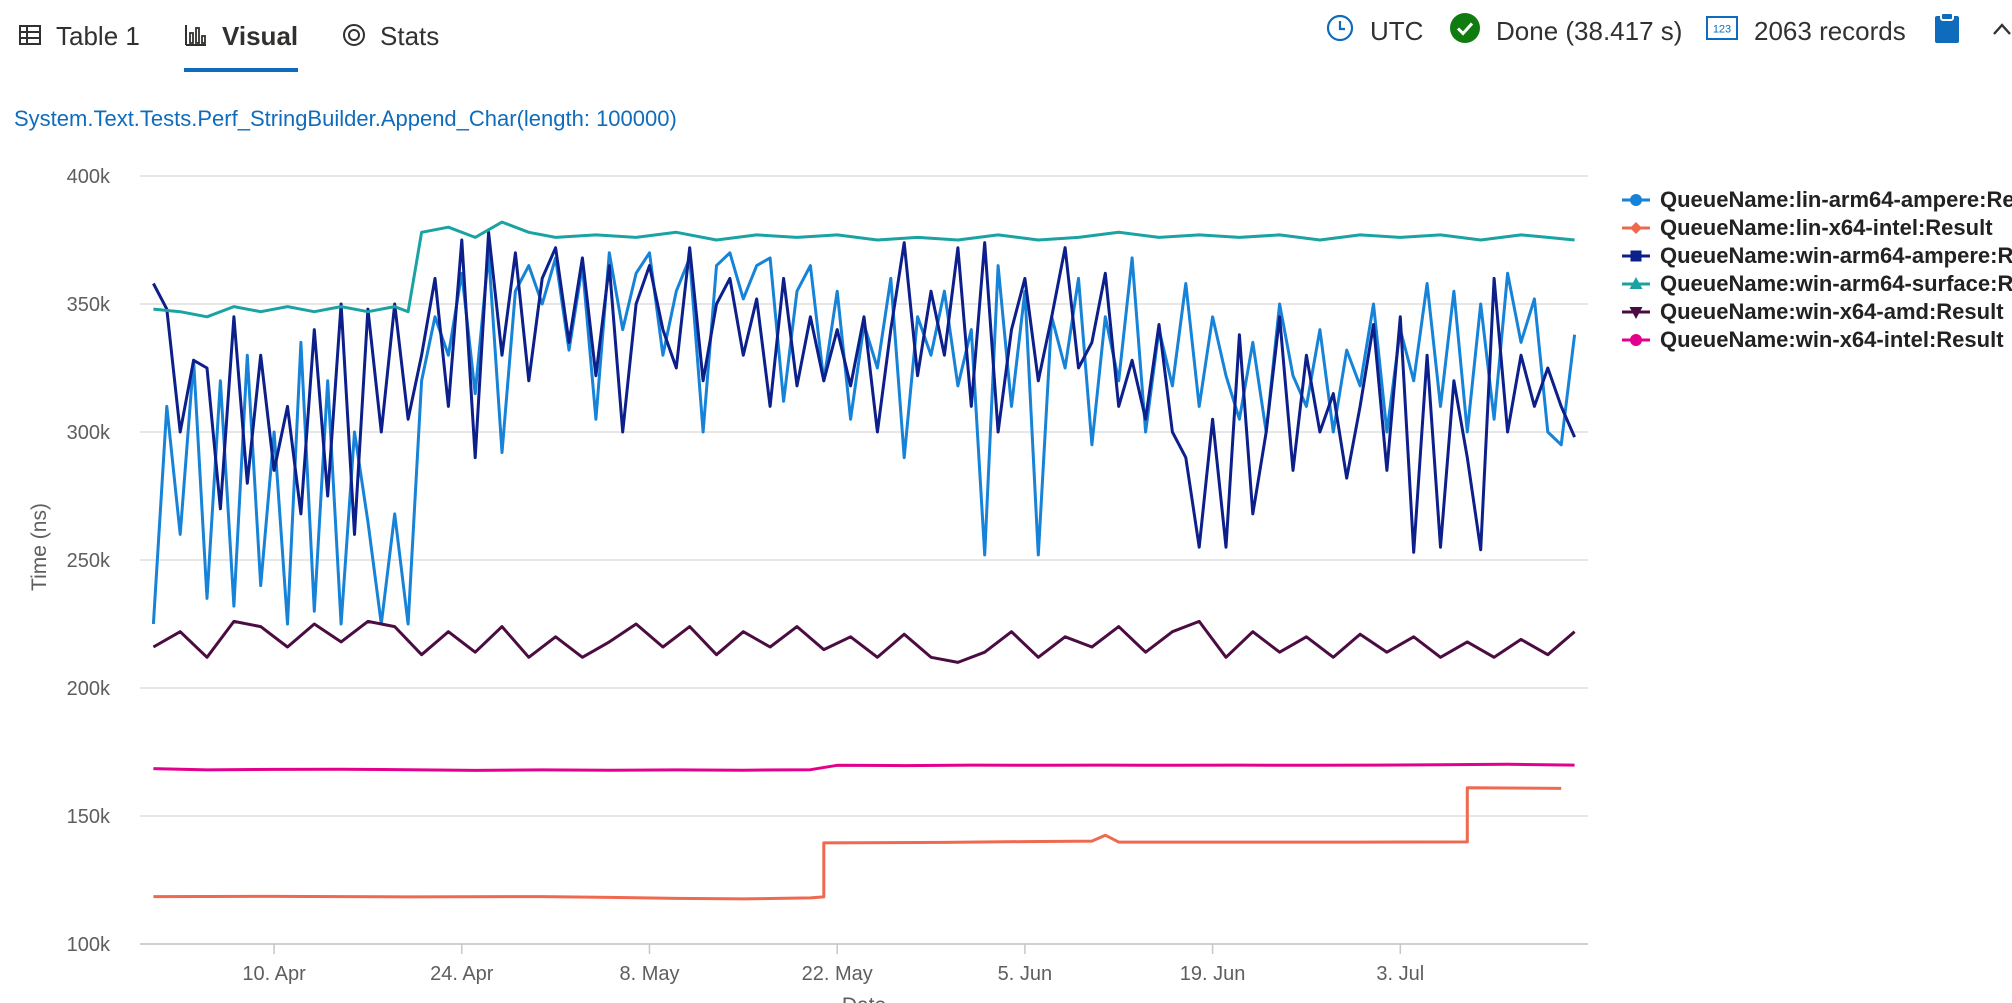  What do you see at coordinates (1340, 31) in the screenshot?
I see `clock-icon` at bounding box center [1340, 31].